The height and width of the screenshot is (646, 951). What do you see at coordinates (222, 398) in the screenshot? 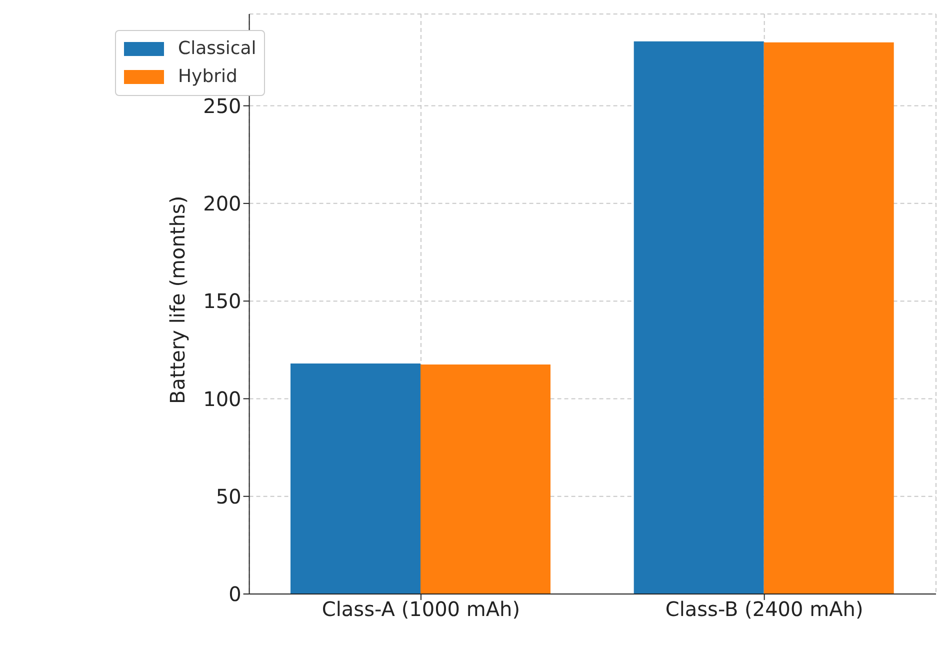
I see `y-tick-label: 100` at bounding box center [222, 398].